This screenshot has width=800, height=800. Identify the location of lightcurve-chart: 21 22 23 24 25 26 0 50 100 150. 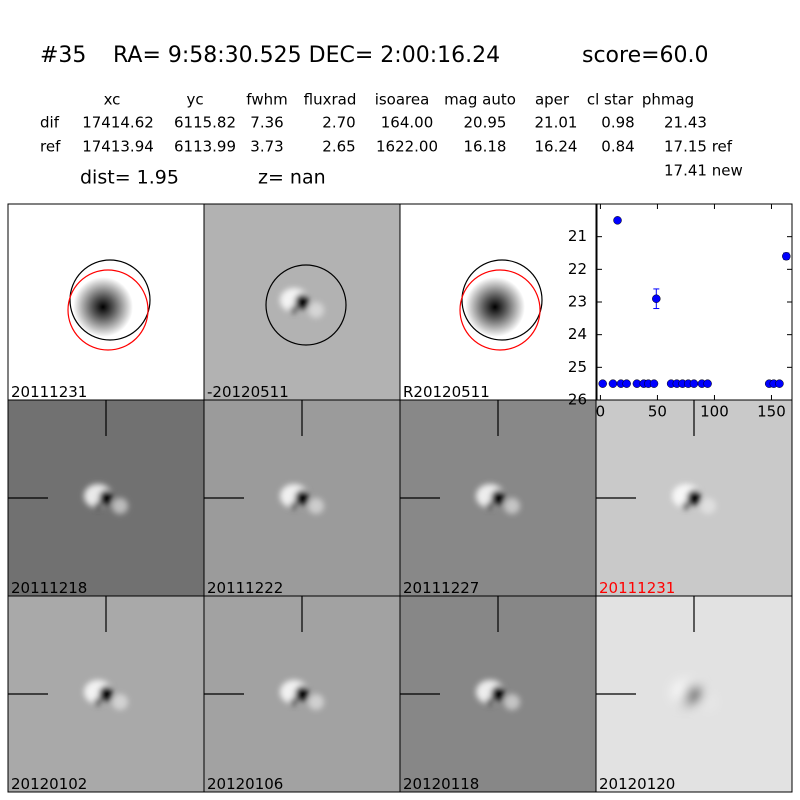
(680, 312).